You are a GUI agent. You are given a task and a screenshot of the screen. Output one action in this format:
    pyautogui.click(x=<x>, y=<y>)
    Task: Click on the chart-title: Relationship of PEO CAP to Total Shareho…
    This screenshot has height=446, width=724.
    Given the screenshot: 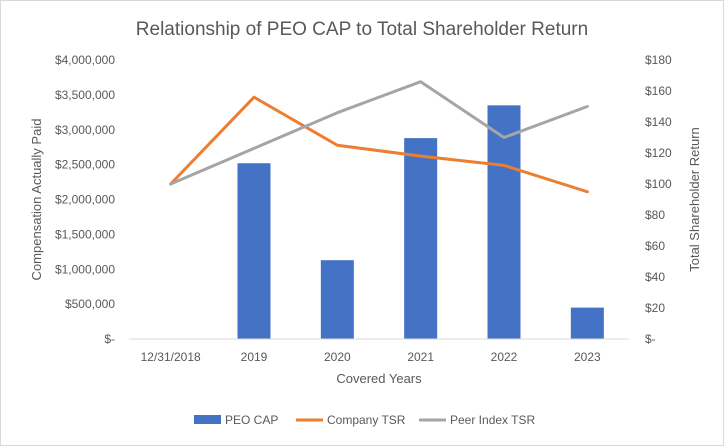 What is the action you would take?
    pyautogui.click(x=362, y=29)
    